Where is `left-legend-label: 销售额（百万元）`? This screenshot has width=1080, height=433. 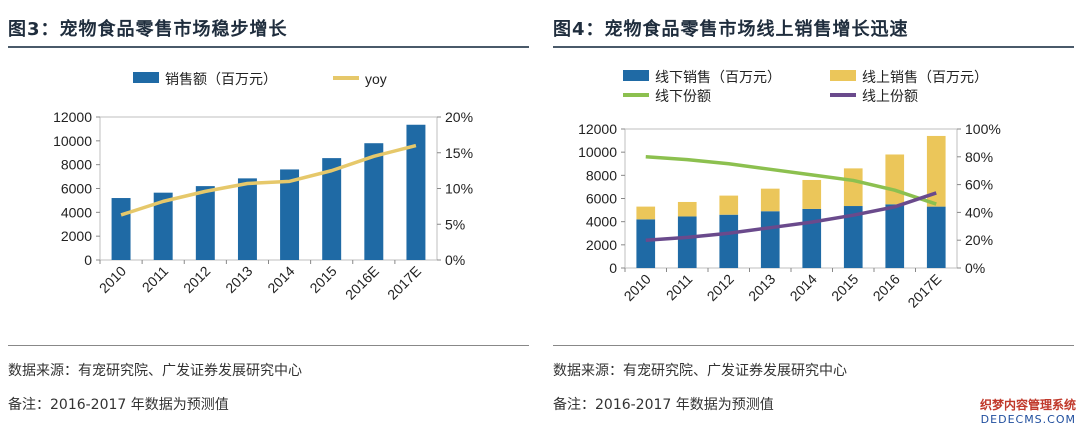
left-legend-label: 销售额（百万元） is located at coordinates (221, 79).